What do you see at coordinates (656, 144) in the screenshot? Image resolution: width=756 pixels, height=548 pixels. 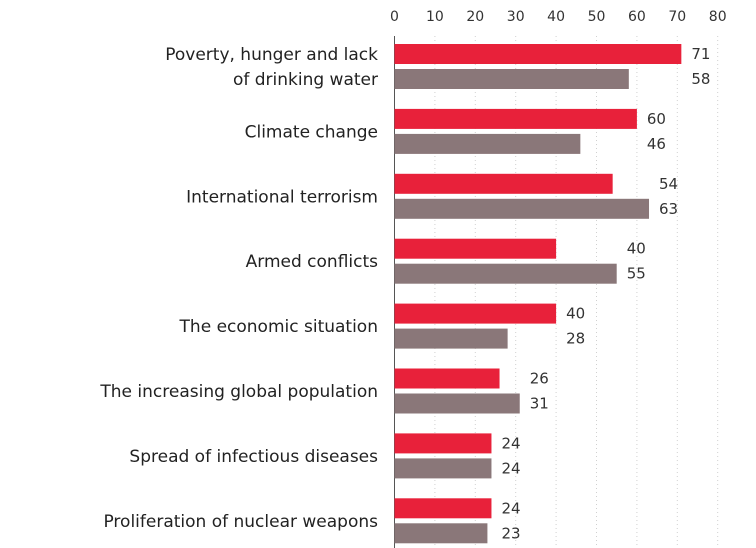 I see `data-label: 46` at bounding box center [656, 144].